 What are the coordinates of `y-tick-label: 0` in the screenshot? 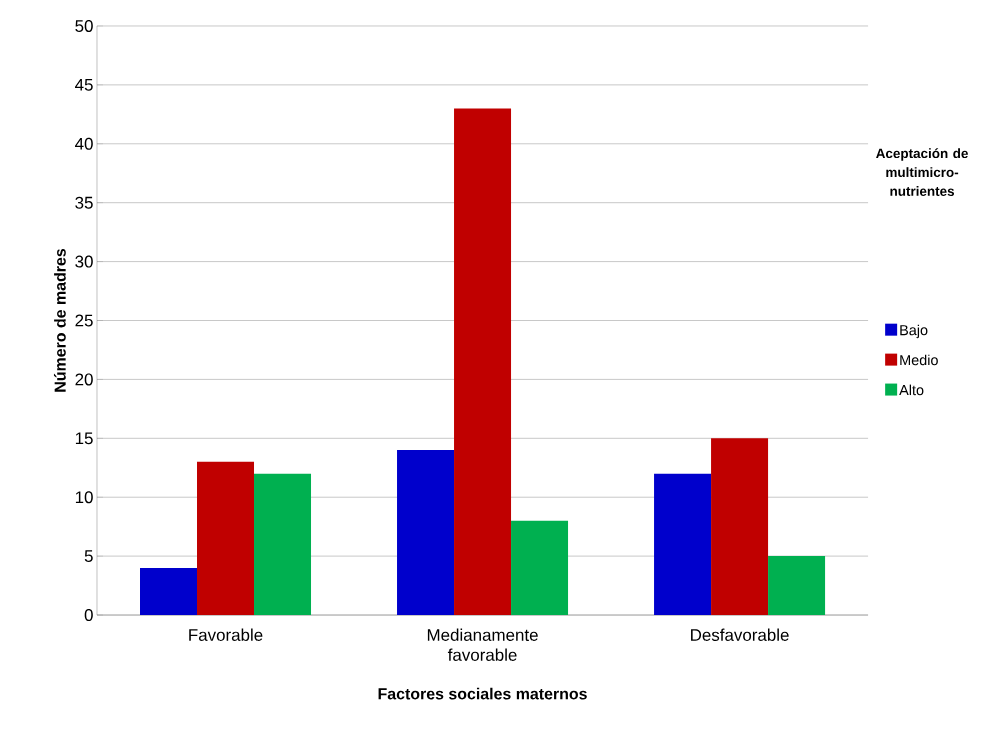 It's located at (88, 615).